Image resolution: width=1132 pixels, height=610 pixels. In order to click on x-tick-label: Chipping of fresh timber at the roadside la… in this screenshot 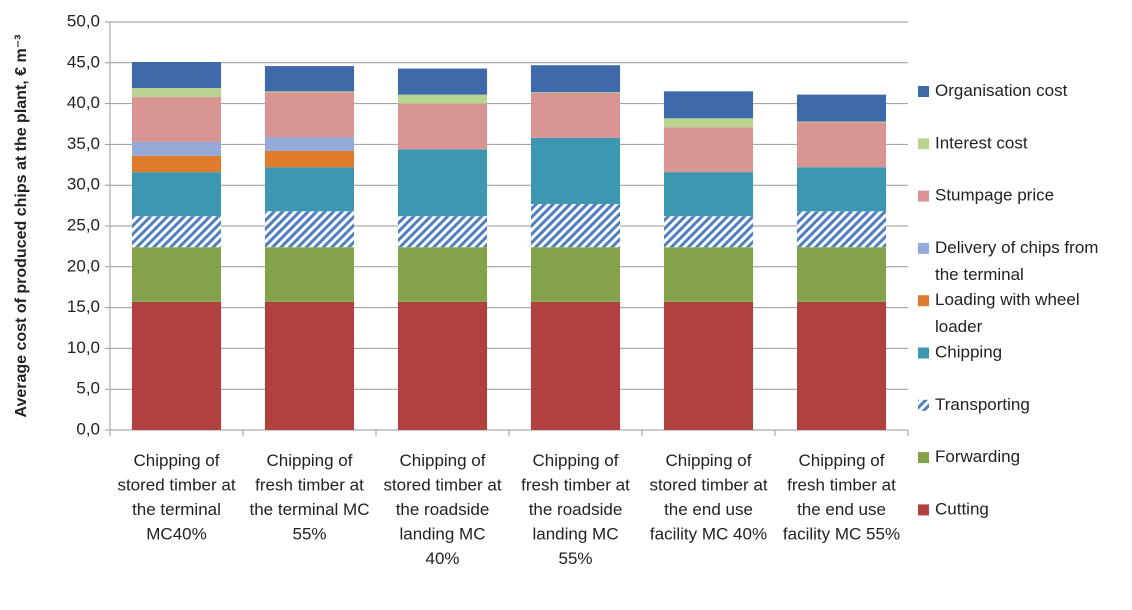, I will do `click(575, 509)`.